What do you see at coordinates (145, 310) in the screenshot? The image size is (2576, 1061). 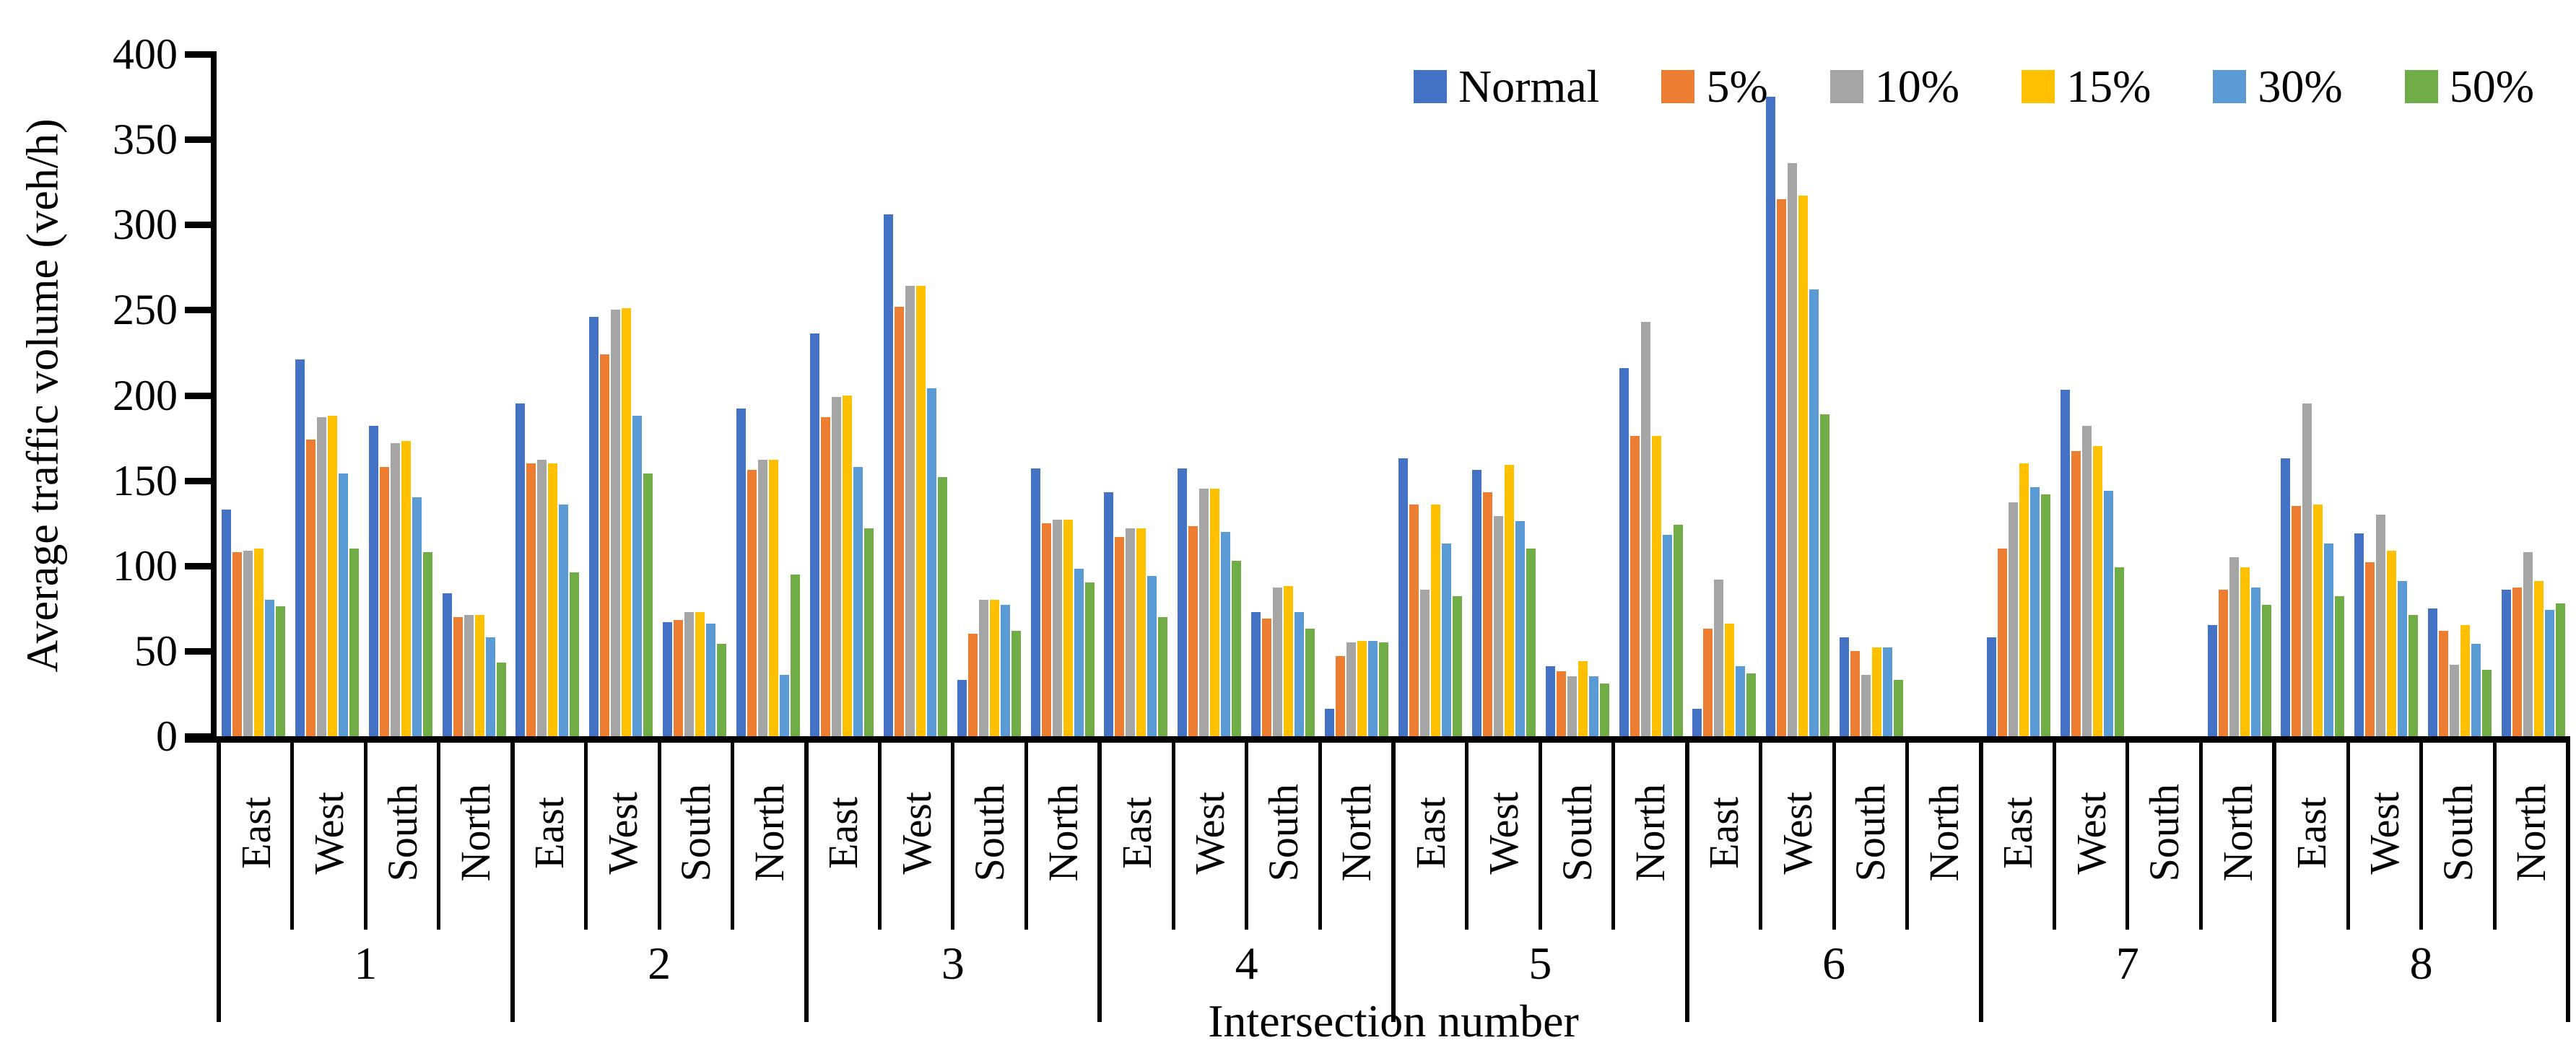 I see `y-tick-label: 250` at bounding box center [145, 310].